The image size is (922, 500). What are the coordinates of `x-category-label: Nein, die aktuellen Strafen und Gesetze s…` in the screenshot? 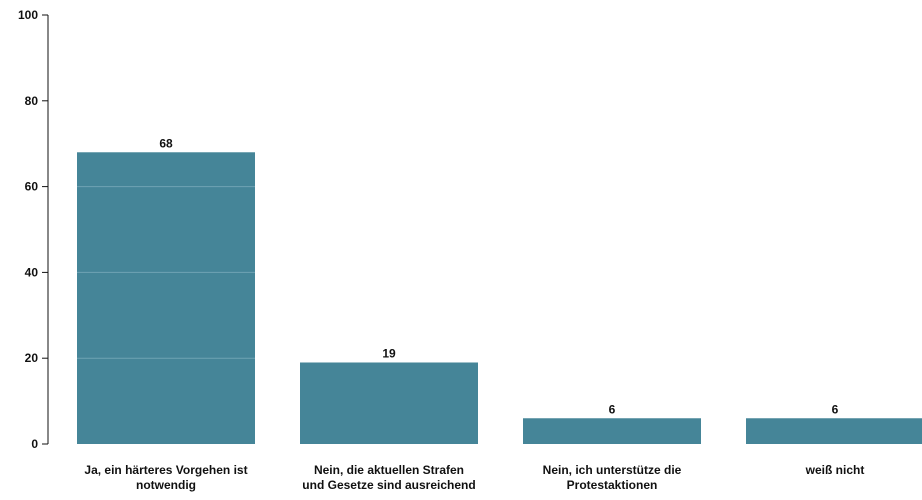 It's located at (388, 477).